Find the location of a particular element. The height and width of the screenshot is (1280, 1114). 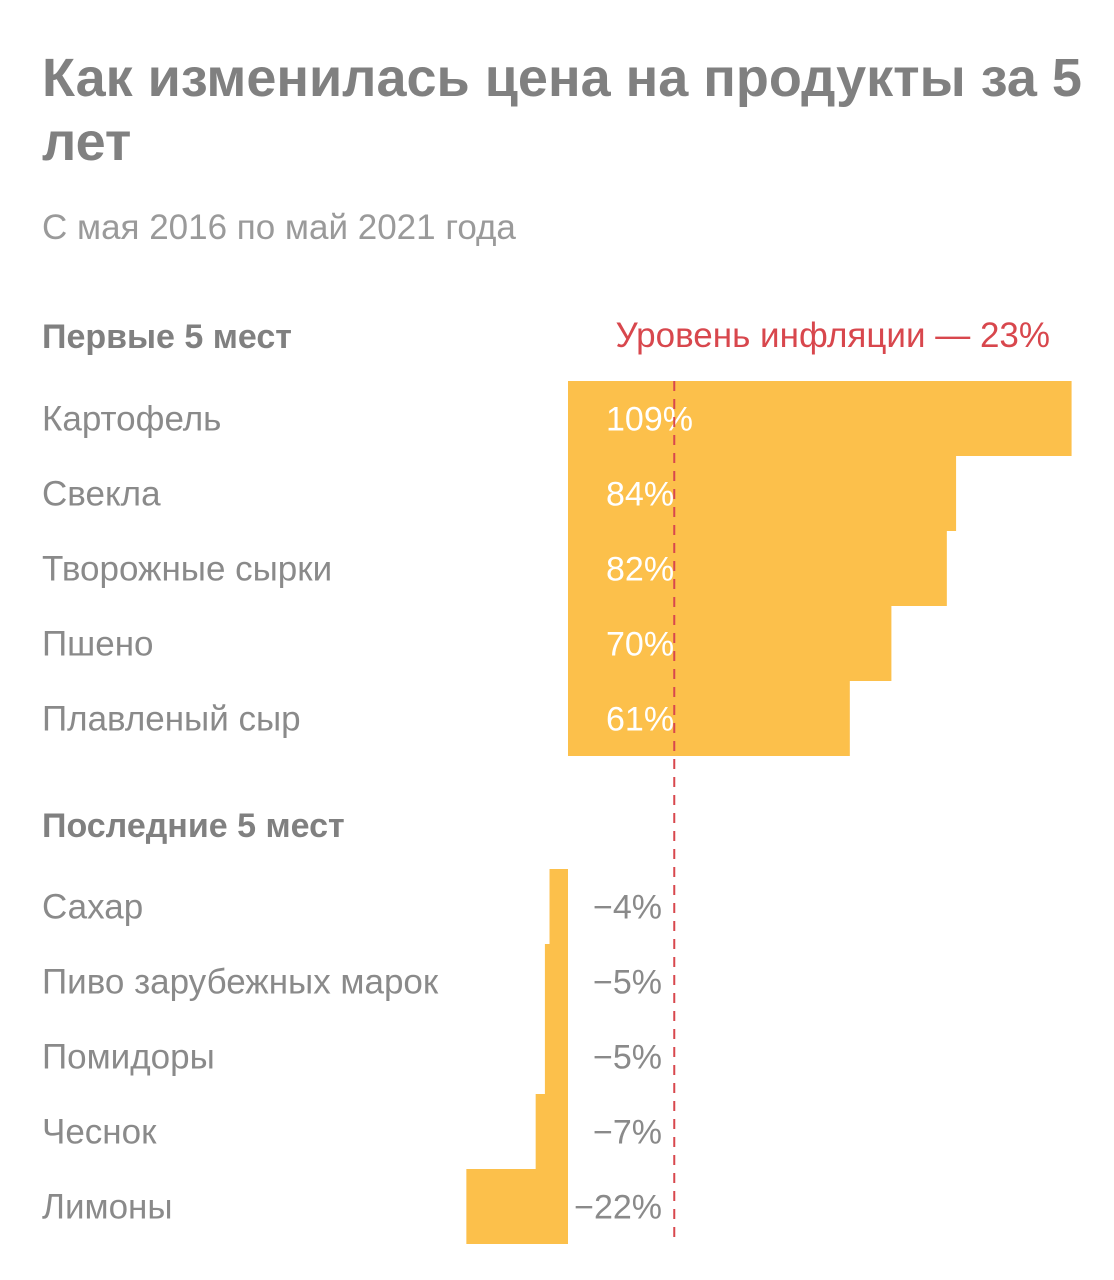

data-label: 84% is located at coordinates (640, 495).